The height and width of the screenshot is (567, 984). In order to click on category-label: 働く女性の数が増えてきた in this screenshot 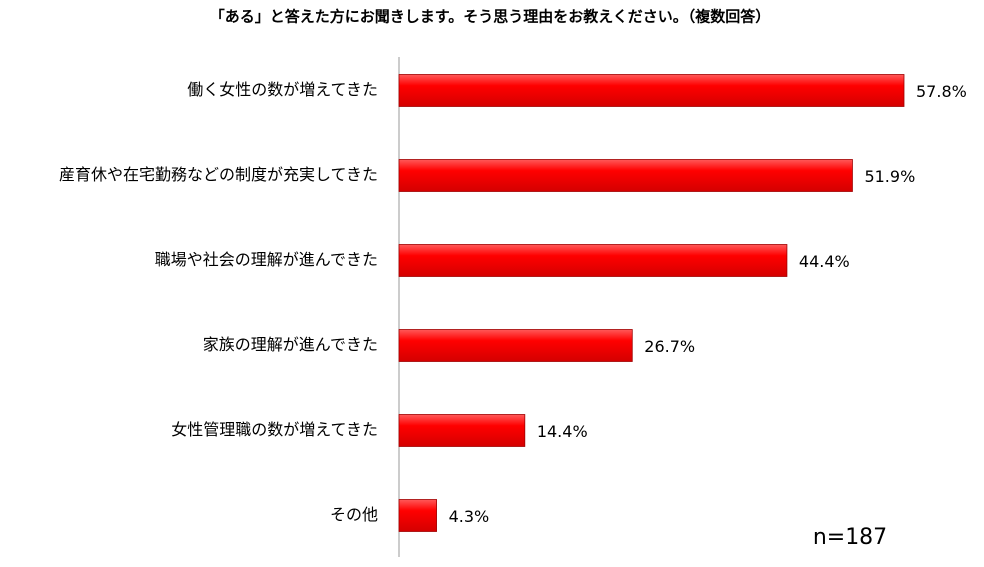, I will do `click(282, 89)`.